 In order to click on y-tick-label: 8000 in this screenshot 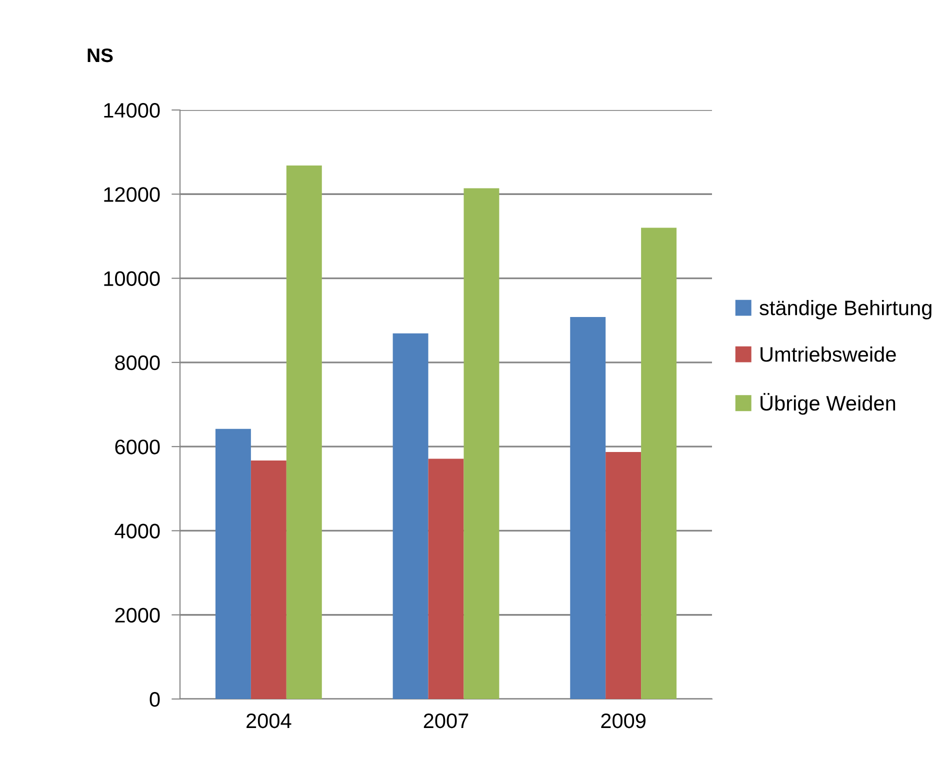, I will do `click(137, 362)`.